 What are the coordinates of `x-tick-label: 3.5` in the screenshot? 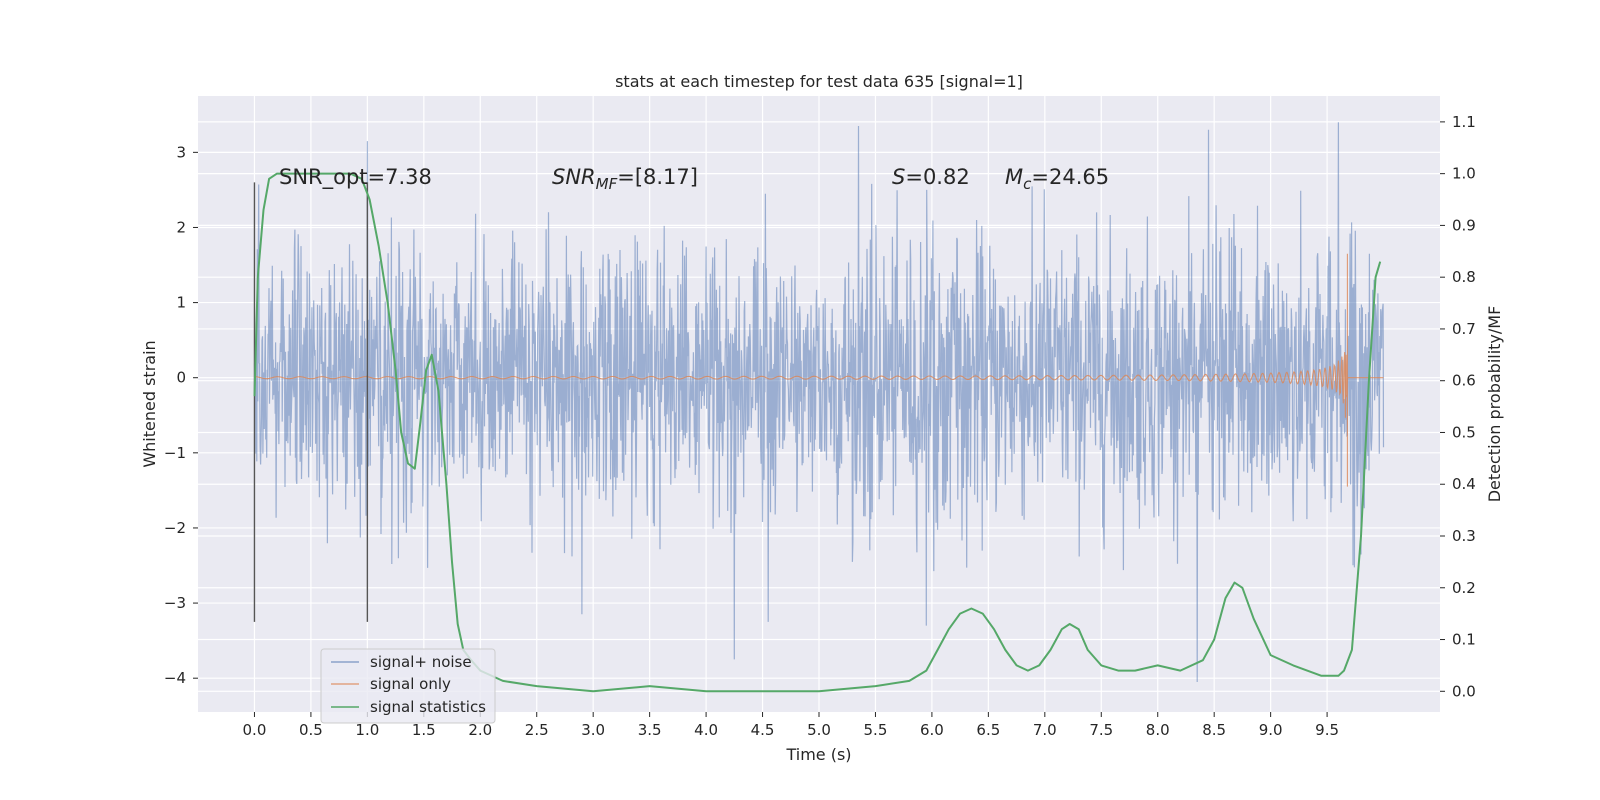 It's located at (650, 730).